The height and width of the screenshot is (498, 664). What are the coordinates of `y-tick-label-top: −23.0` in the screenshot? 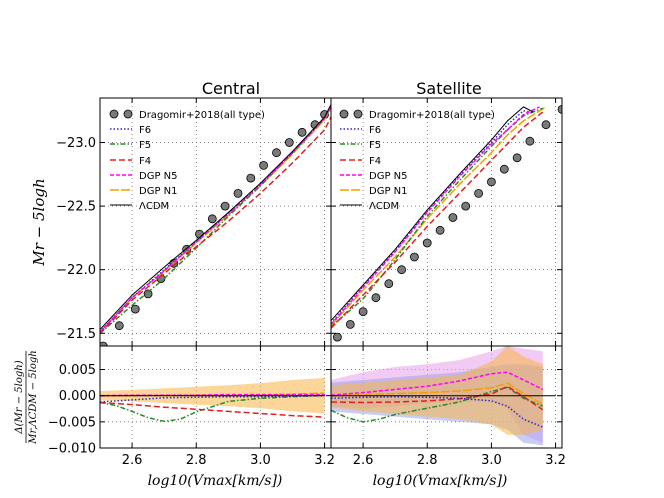 It's located at (76, 143).